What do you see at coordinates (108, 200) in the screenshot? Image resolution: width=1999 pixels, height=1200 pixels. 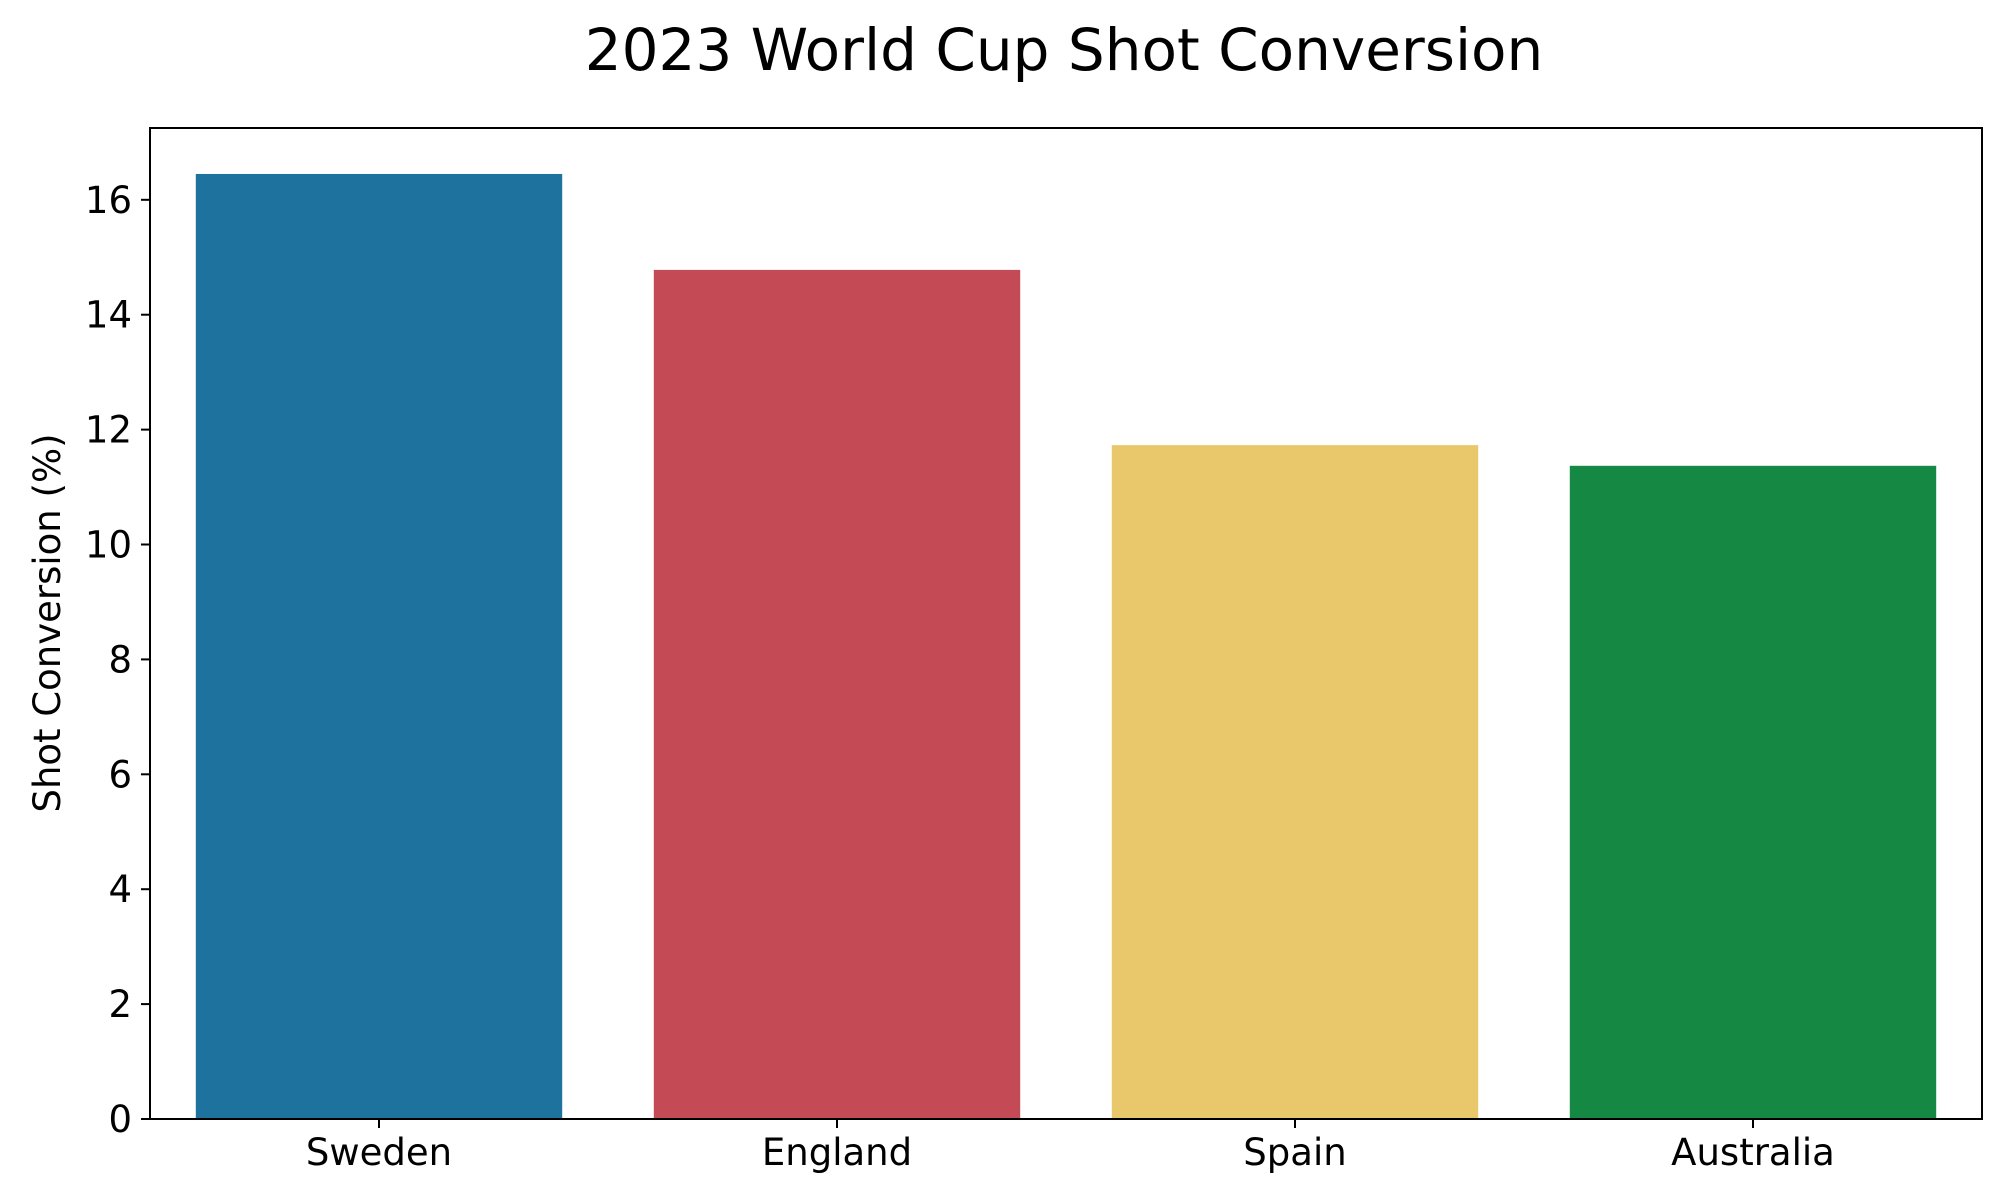 I see `y-tick-label: 16` at bounding box center [108, 200].